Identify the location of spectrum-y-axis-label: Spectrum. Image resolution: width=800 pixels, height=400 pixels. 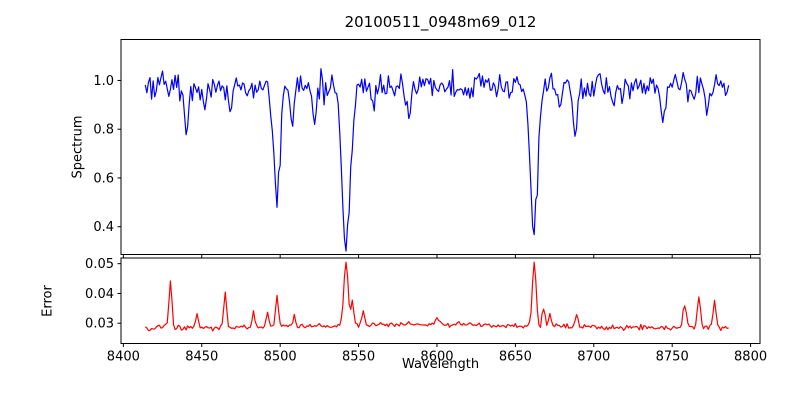
(78, 147).